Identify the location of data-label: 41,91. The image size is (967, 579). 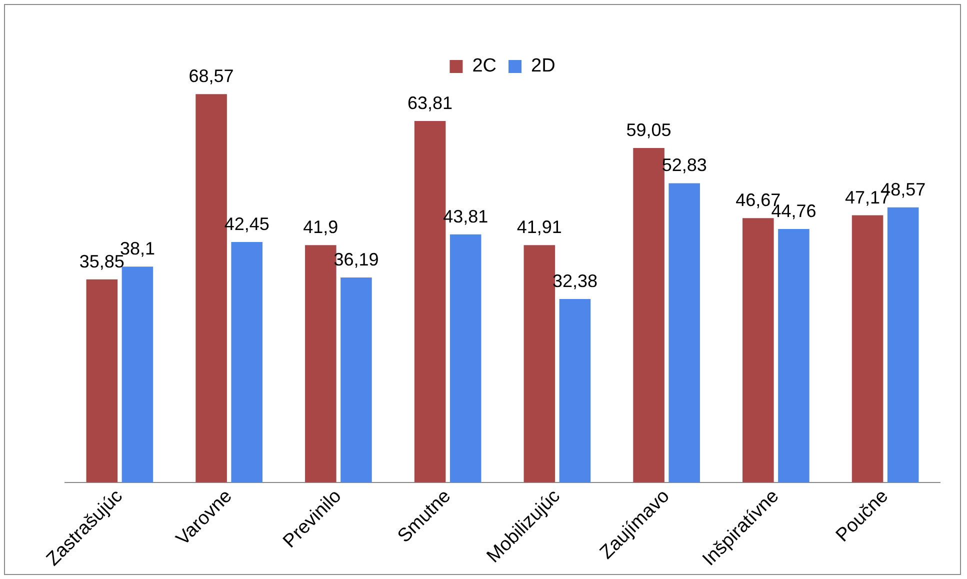
(539, 227).